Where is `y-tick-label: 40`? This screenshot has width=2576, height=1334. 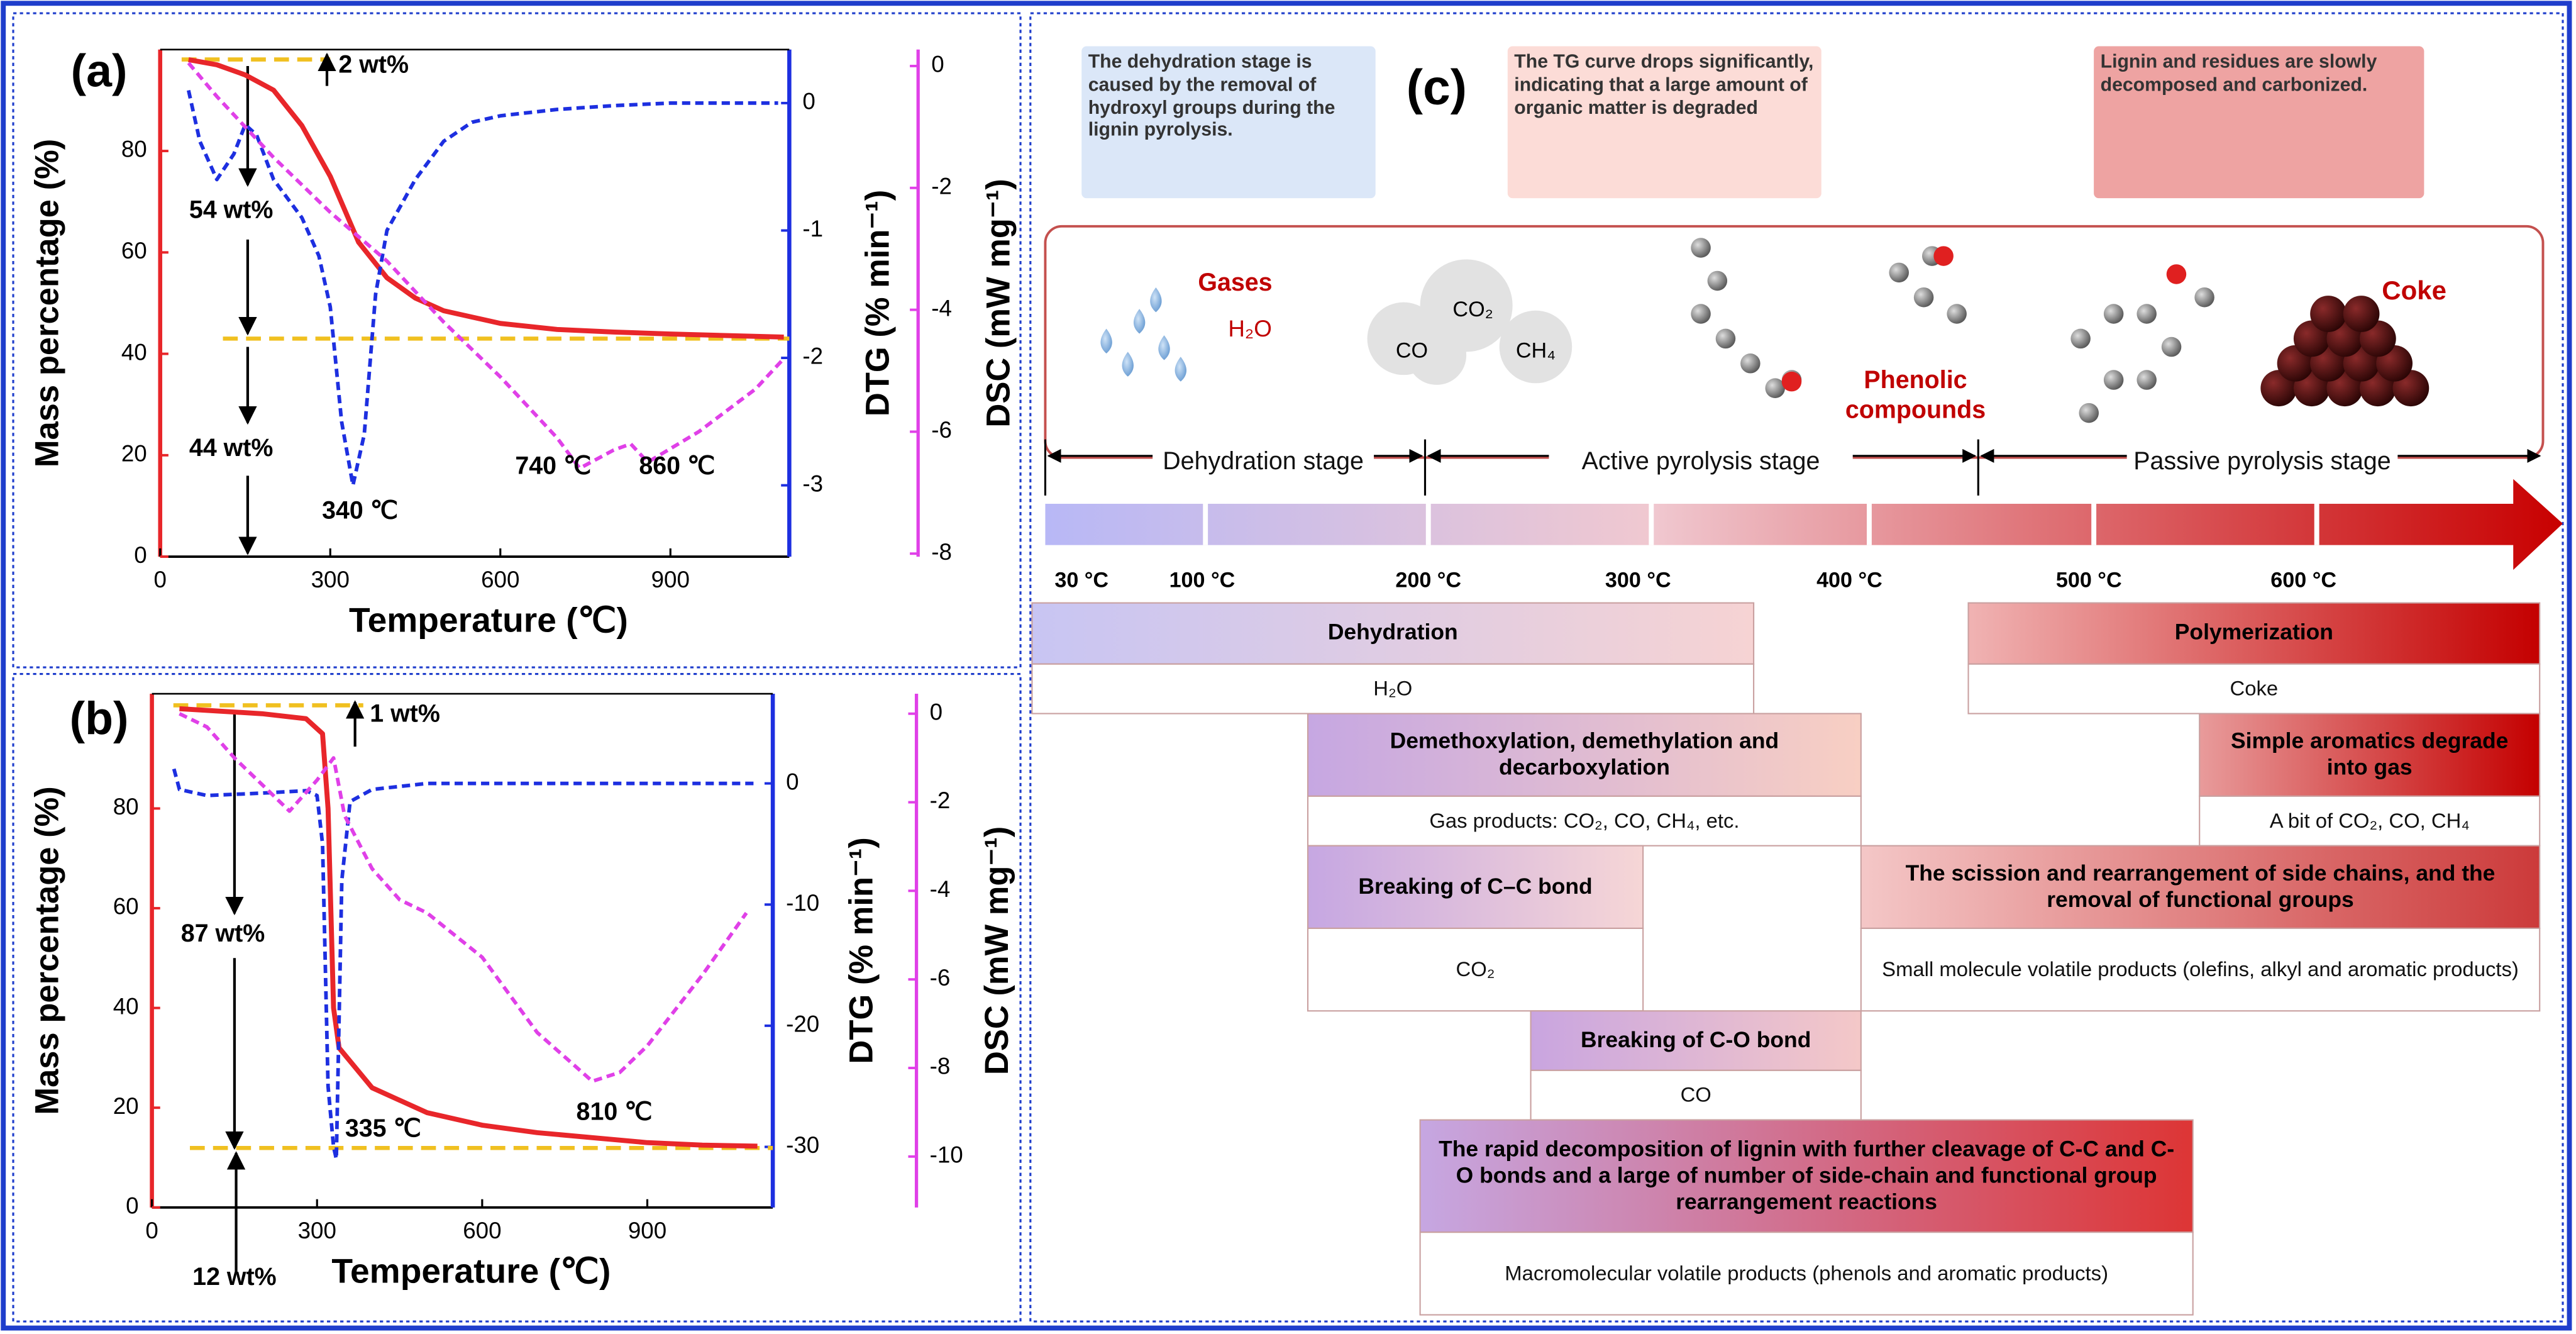 y-tick-label: 40 is located at coordinates (126, 1006).